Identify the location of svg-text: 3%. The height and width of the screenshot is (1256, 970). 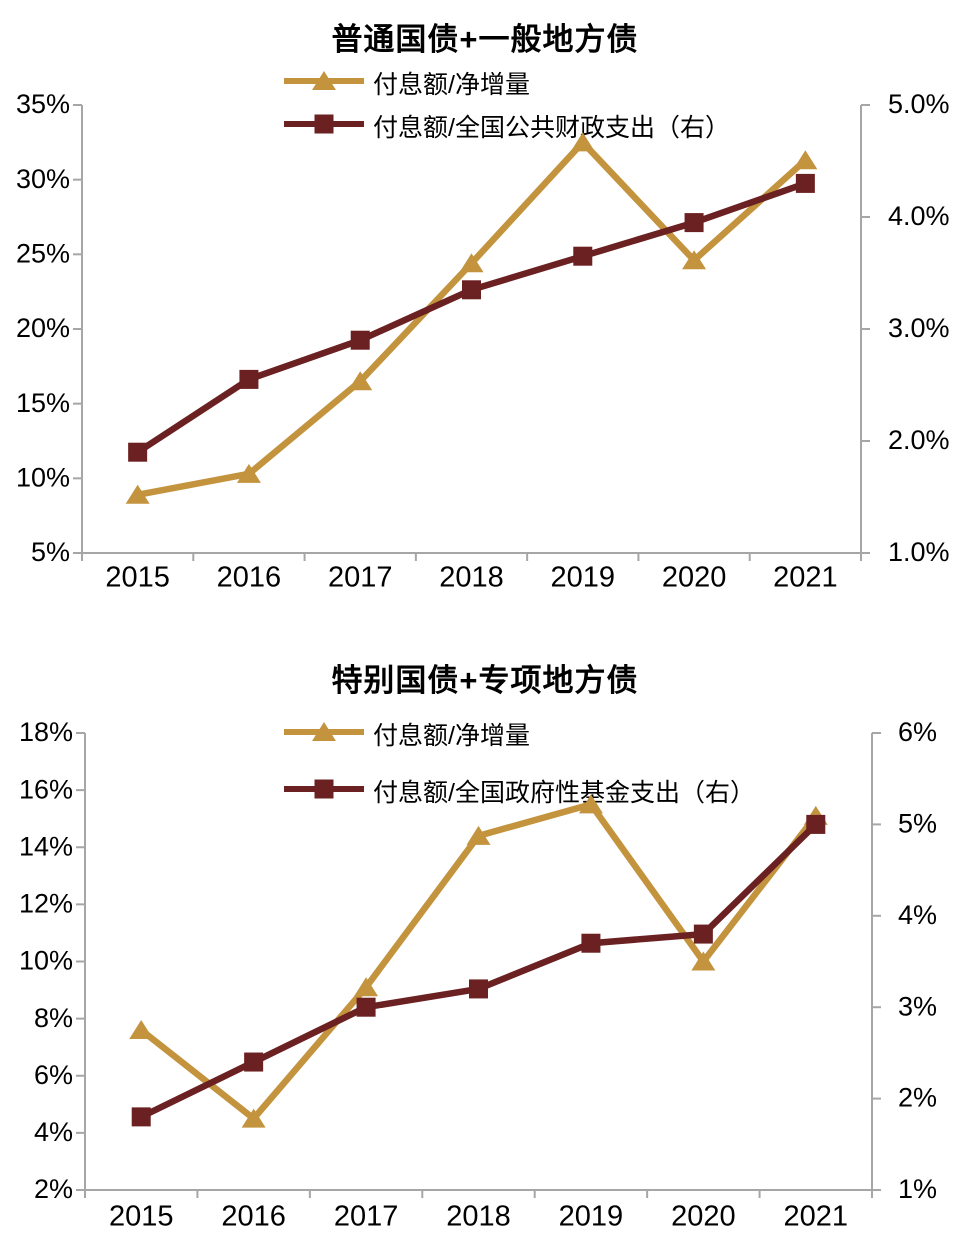
(917, 1006).